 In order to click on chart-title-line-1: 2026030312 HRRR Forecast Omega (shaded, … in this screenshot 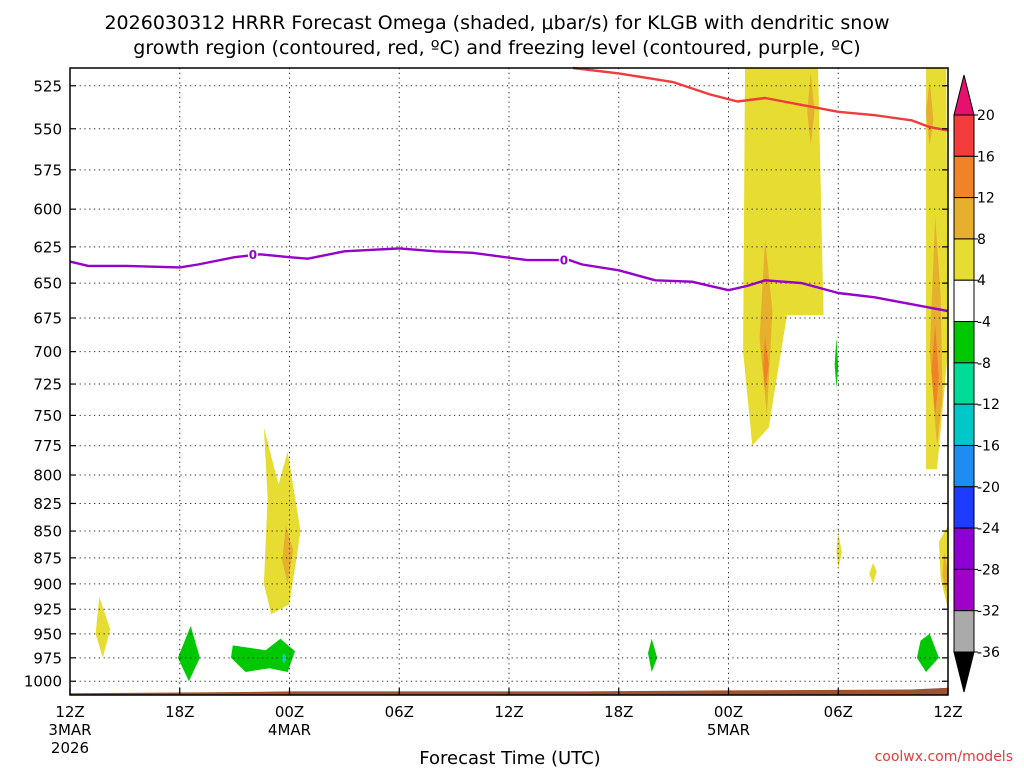, I will do `click(496, 23)`.